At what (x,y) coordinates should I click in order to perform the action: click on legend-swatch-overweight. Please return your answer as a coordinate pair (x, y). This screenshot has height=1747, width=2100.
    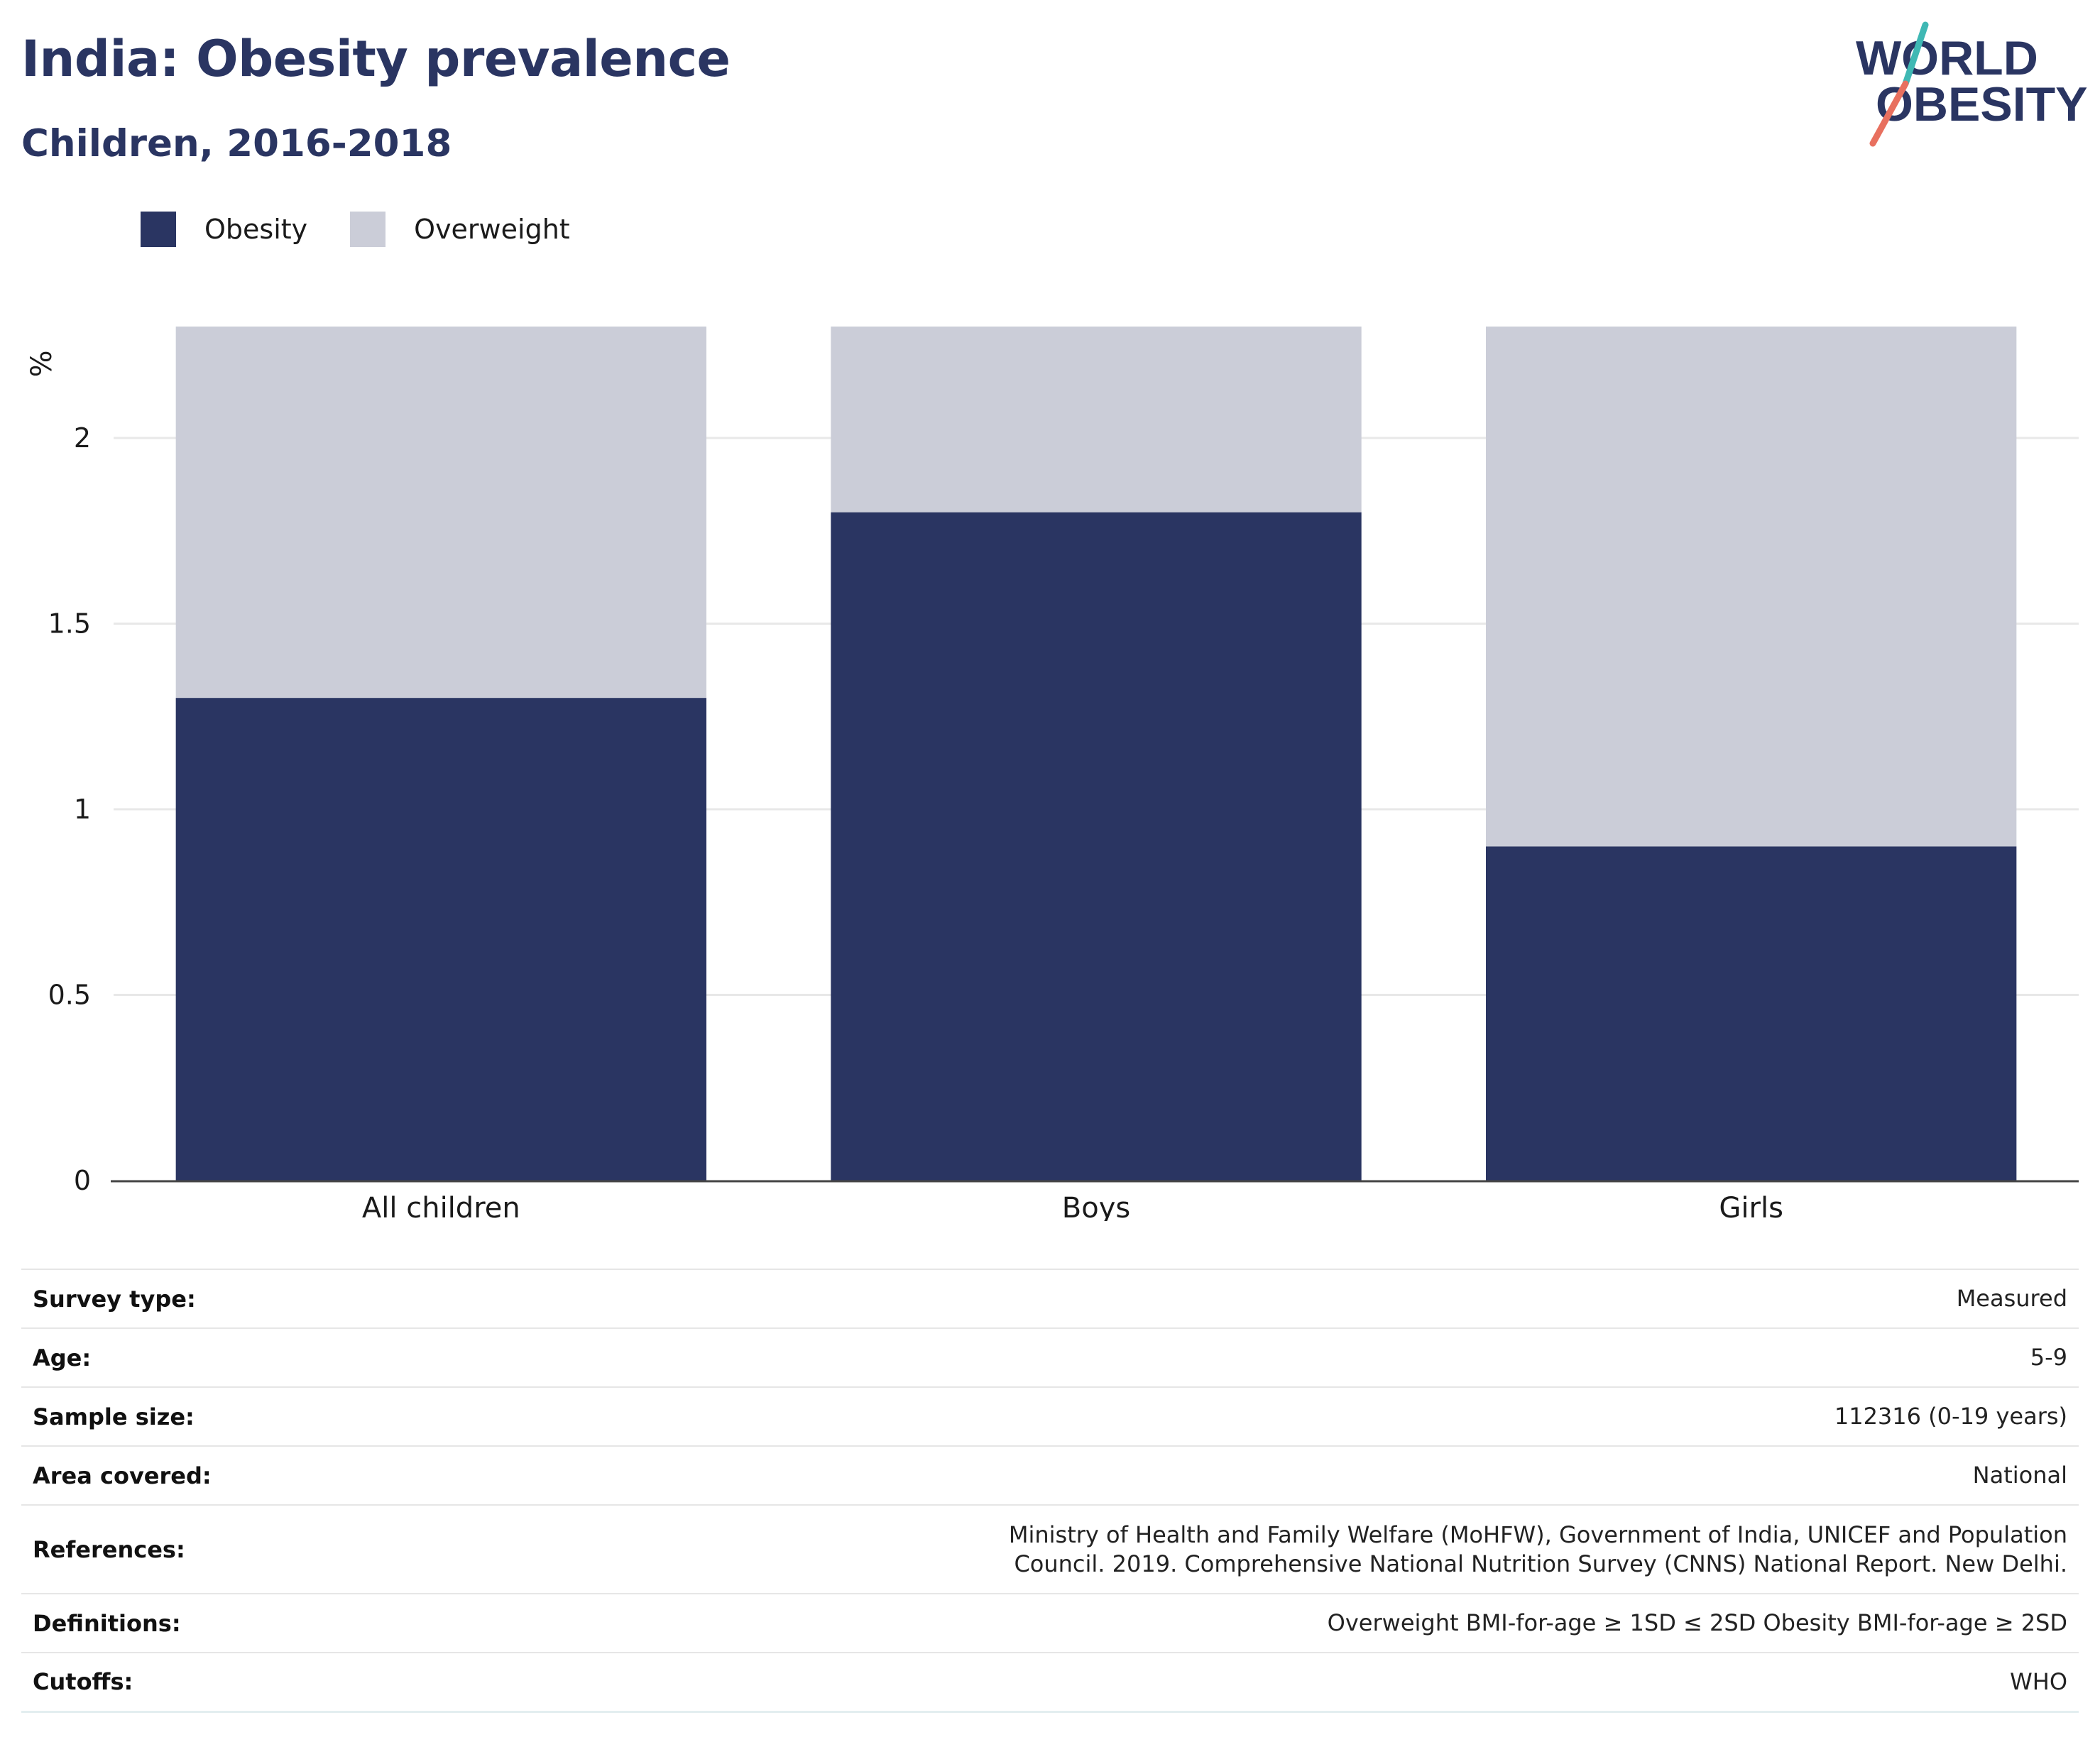
    Looking at the image, I should click on (368, 229).